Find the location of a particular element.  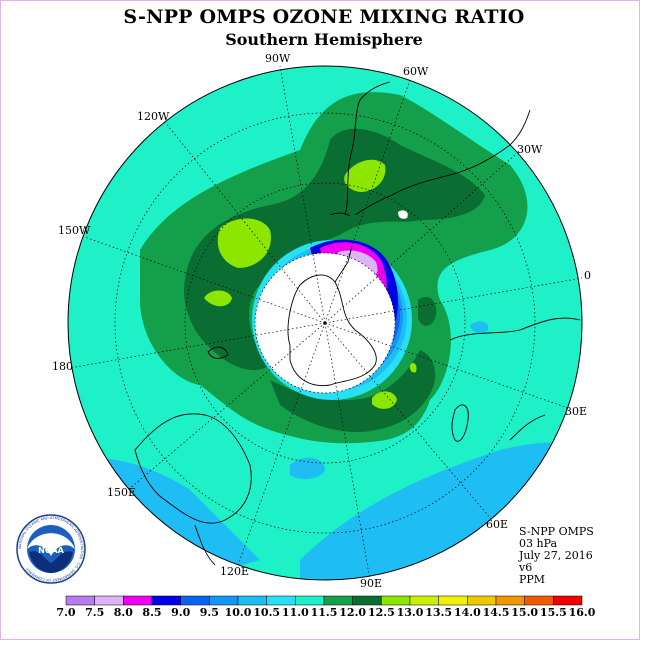

lon-label-30e: 30E is located at coordinates (576, 411).